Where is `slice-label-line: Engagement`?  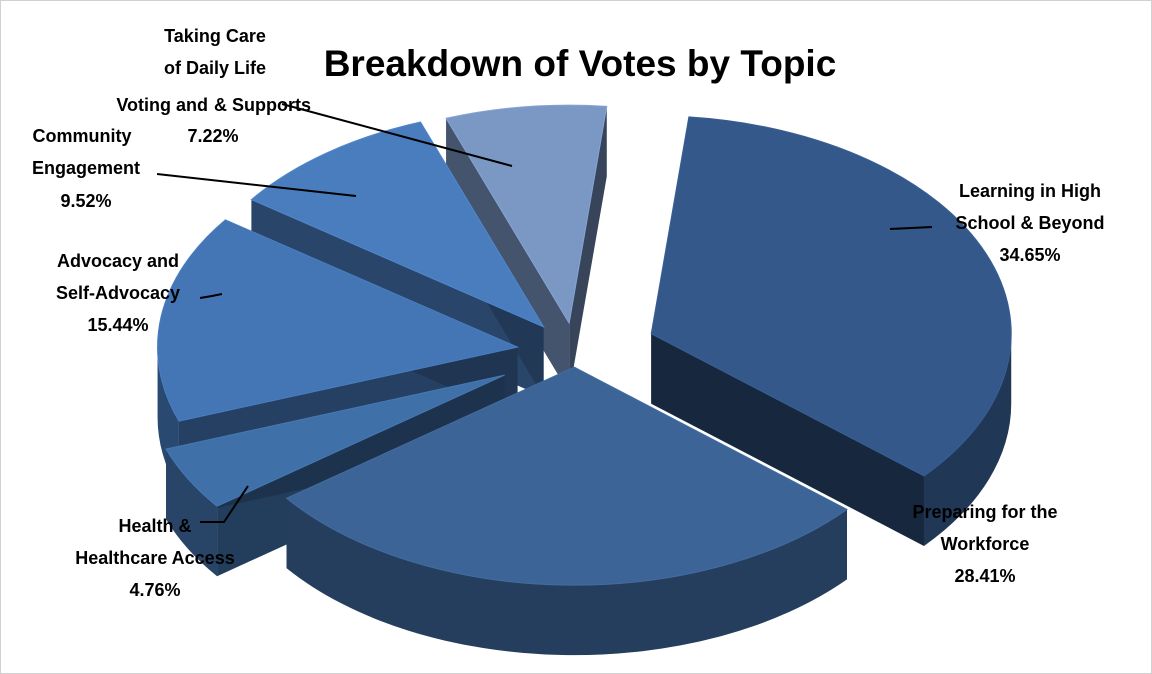
slice-label-line: Engagement is located at coordinates (86, 168).